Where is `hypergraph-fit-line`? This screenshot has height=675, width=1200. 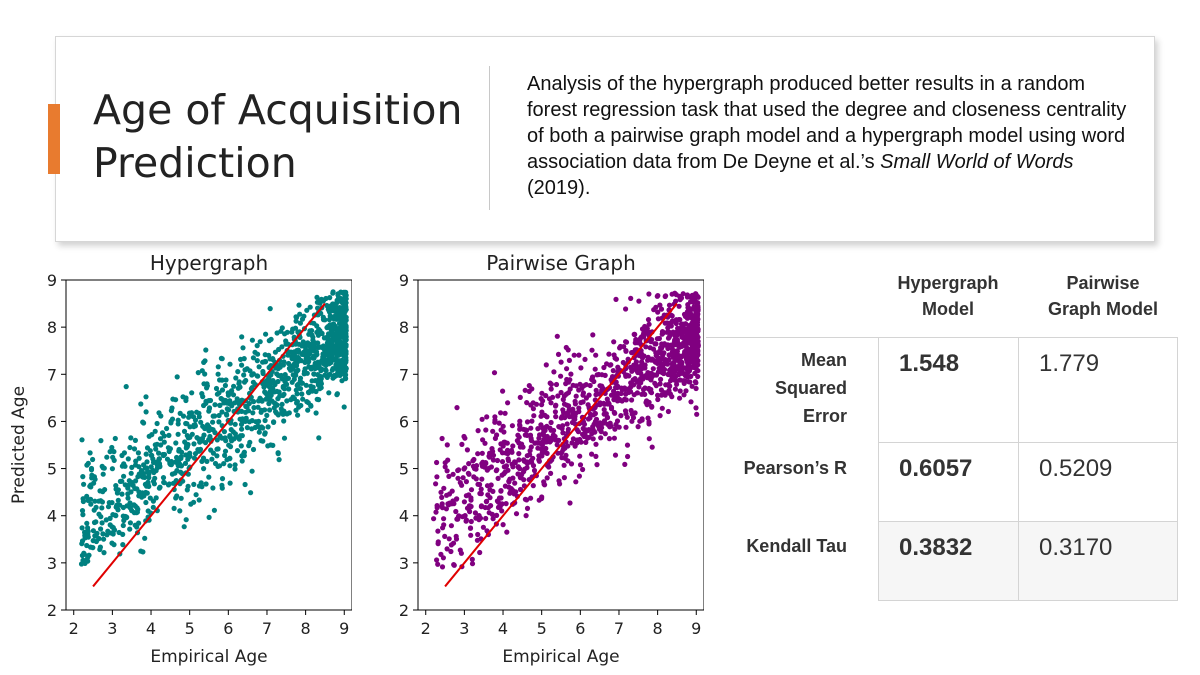 hypergraph-fit-line is located at coordinates (209, 445).